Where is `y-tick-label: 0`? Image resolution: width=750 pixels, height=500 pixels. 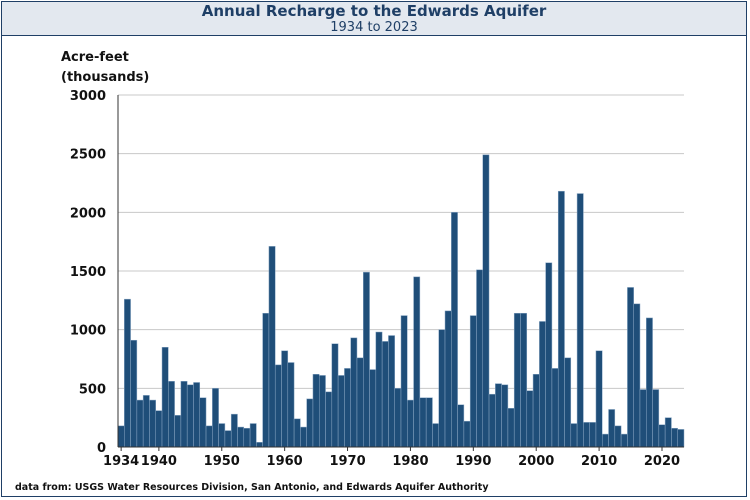 y-tick-label: 0 is located at coordinates (101, 448).